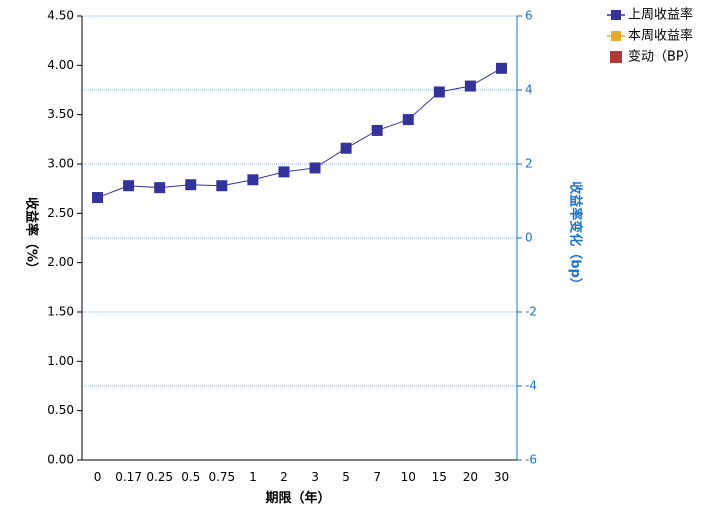 The image size is (726, 512). I want to click on legend-label: 上周收益率, so click(660, 15).